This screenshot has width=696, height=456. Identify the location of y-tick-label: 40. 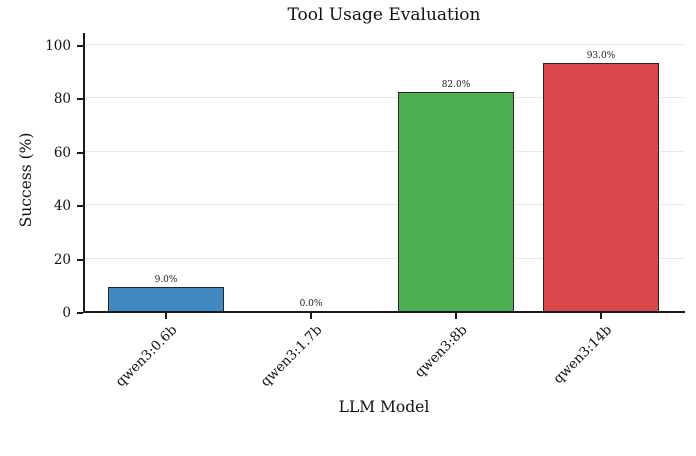
(62, 206).